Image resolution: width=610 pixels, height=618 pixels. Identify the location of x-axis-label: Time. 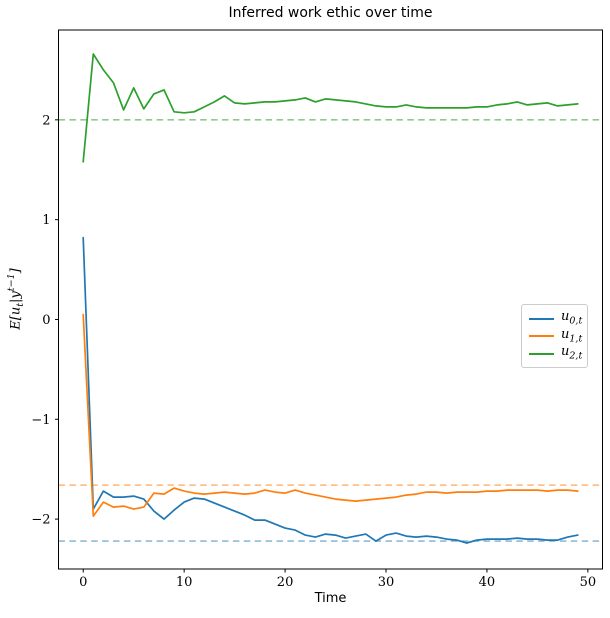
(330, 598).